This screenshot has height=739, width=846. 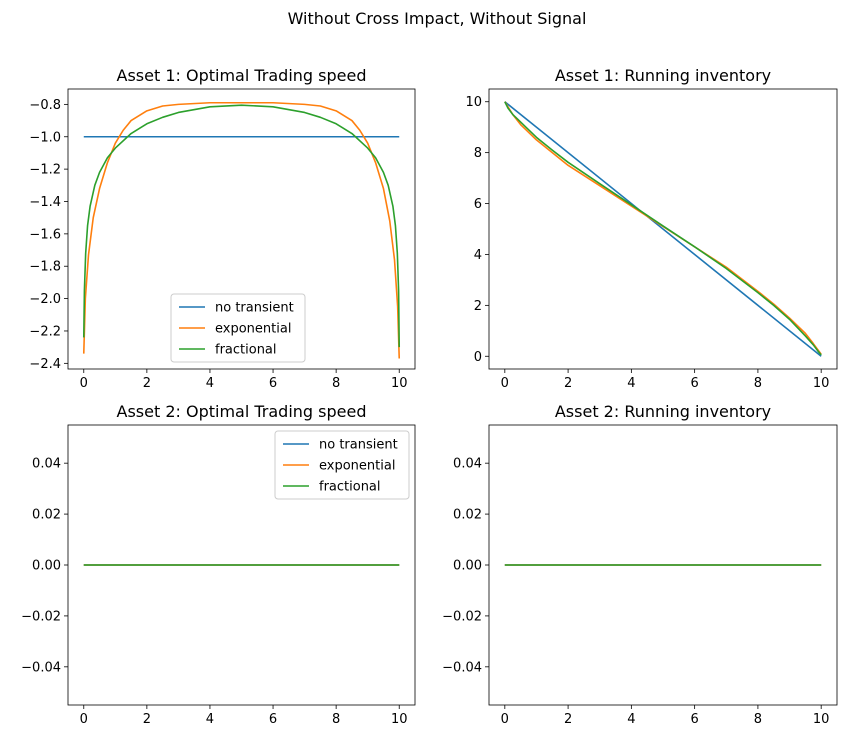 I want to click on y-tick-label: 0, so click(x=478, y=357).